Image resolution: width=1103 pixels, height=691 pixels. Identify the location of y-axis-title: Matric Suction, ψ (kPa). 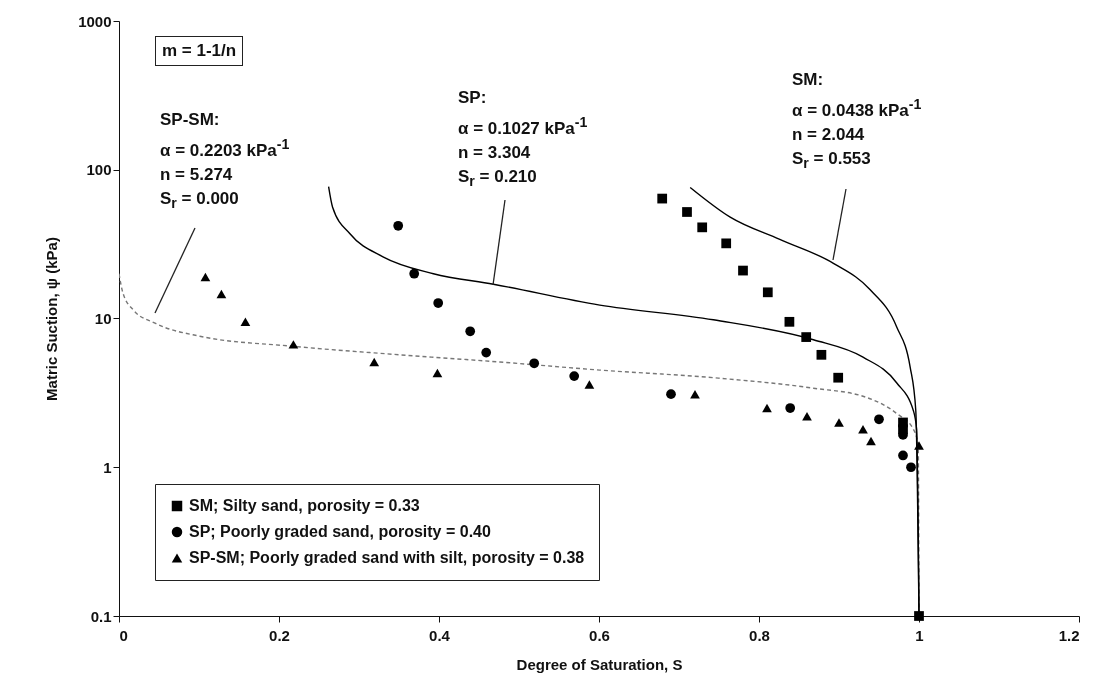
(52, 319).